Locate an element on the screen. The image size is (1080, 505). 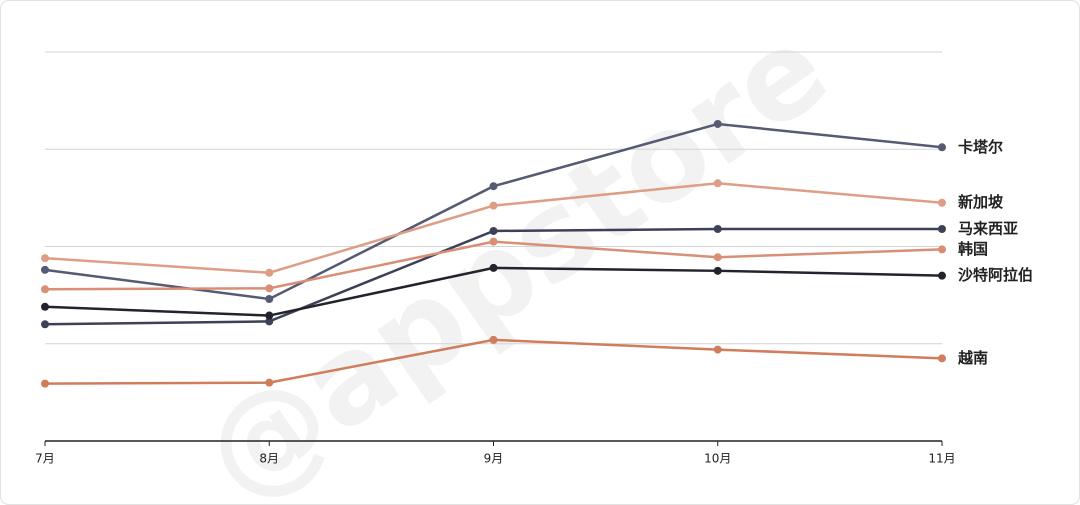
x-tick-label: 8月 is located at coordinates (269, 459).